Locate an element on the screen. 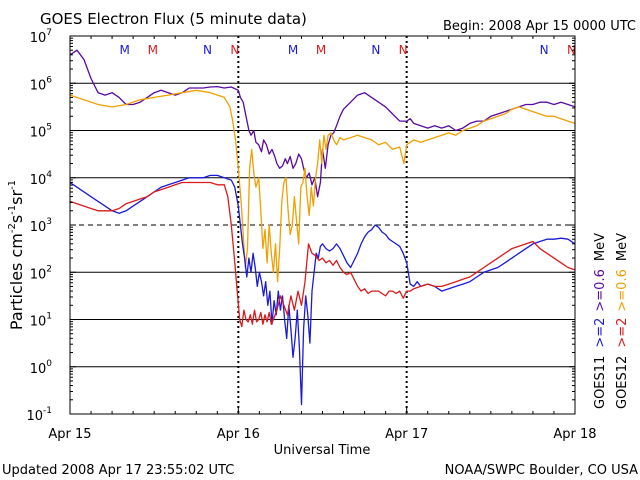  y-axis-label-sup3: -1 is located at coordinates (12, 185).